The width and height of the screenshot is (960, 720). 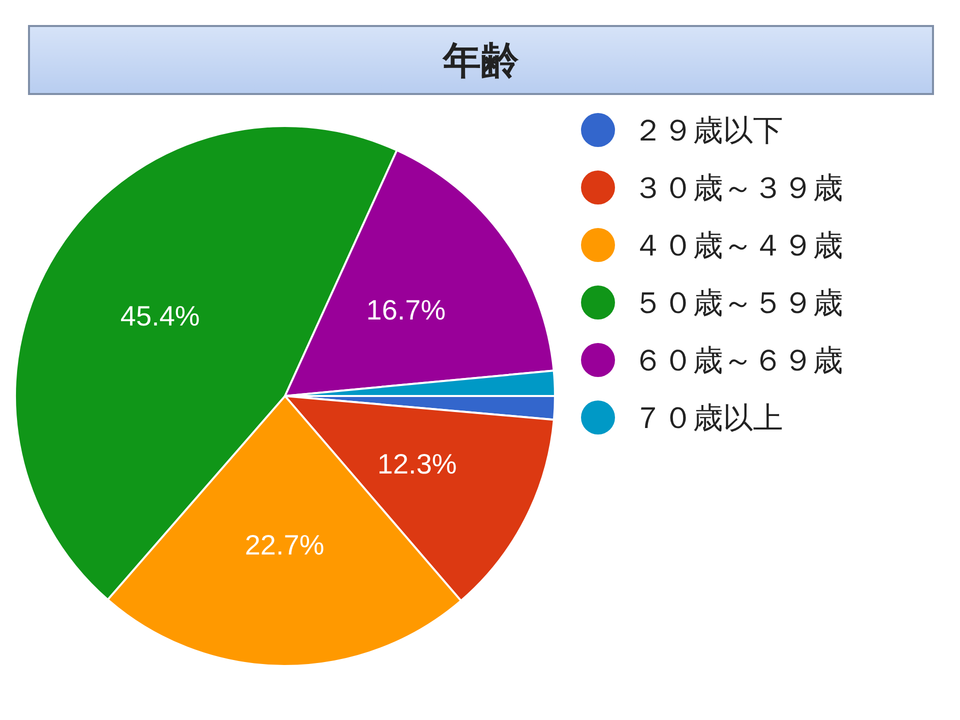 I want to click on chart-title: 年齢, so click(x=480, y=60).